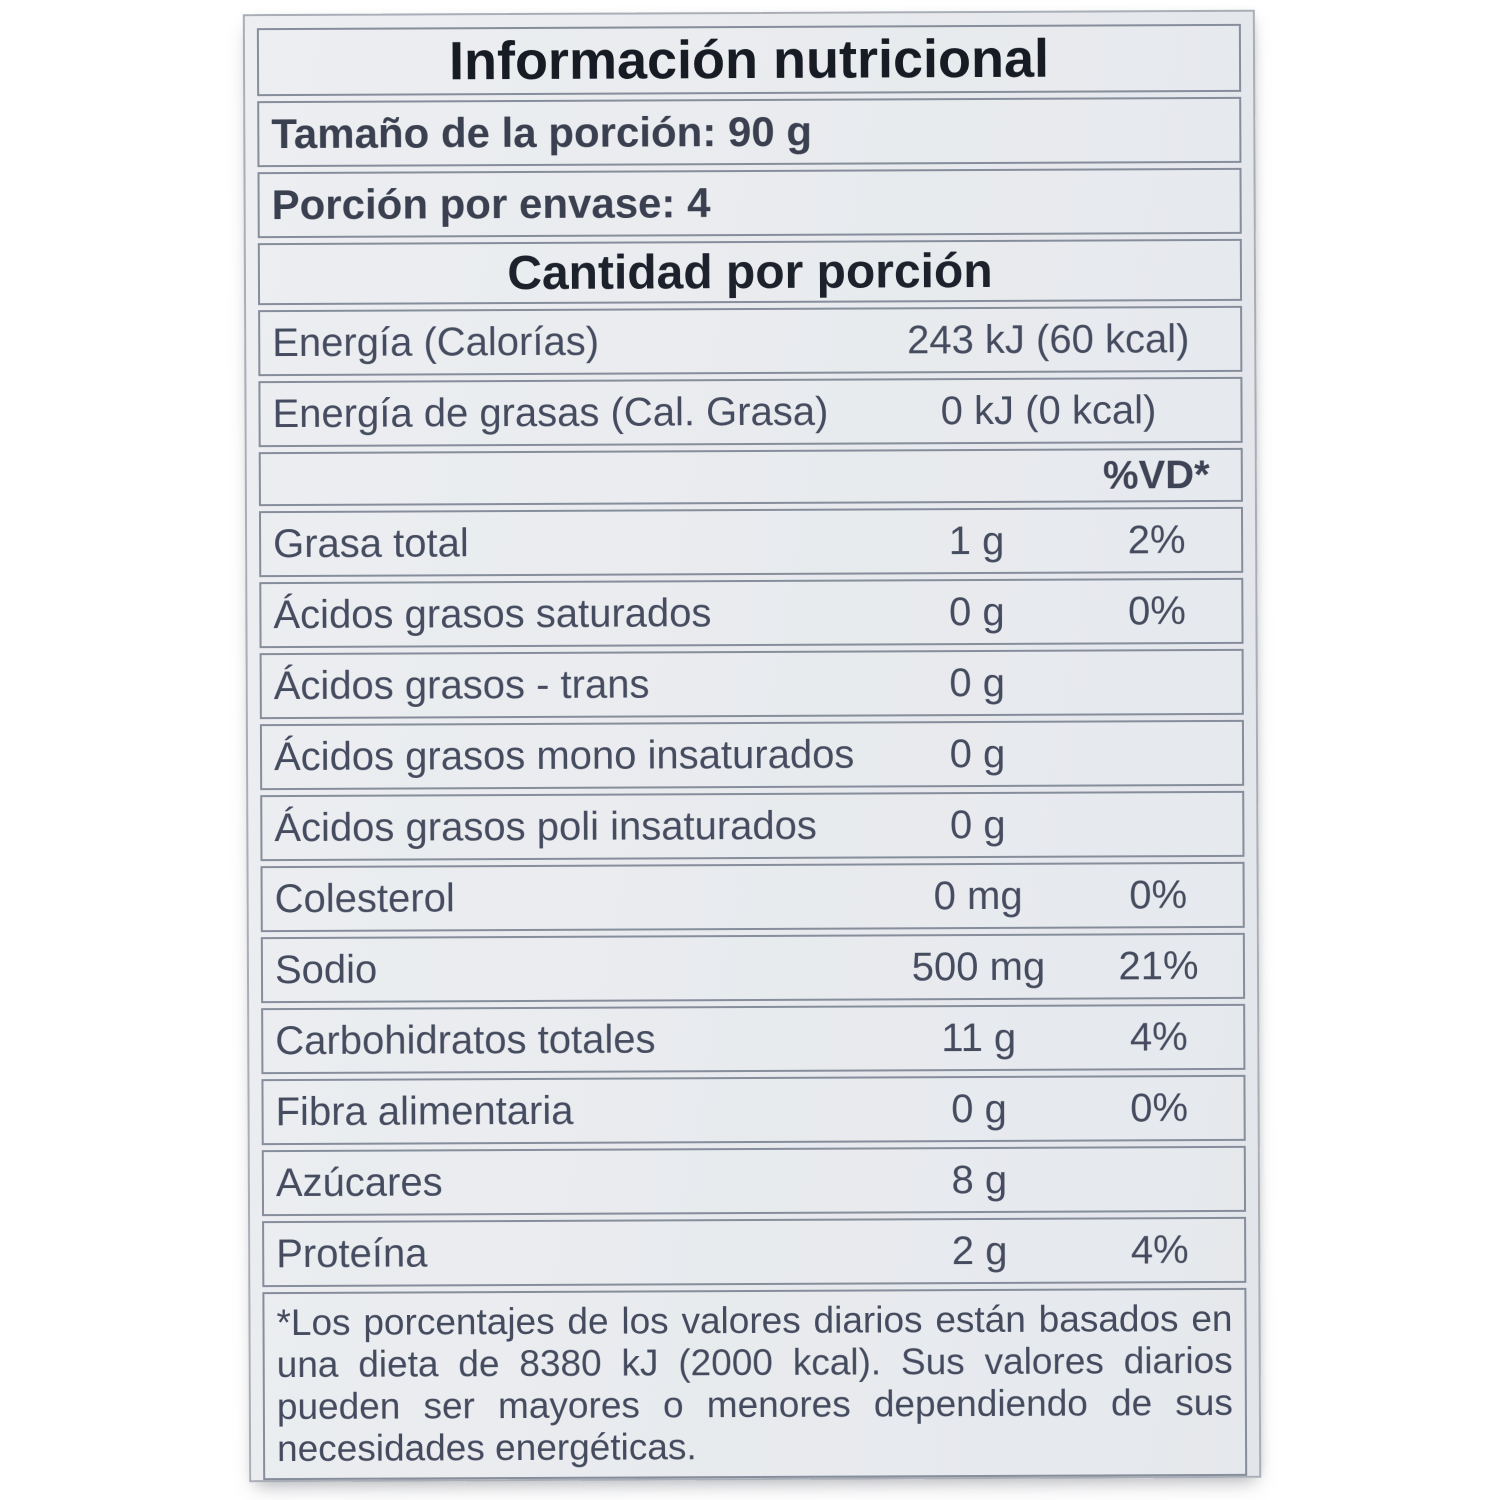  What do you see at coordinates (1156, 539) in the screenshot?
I see `nutrient-dv: 2%` at bounding box center [1156, 539].